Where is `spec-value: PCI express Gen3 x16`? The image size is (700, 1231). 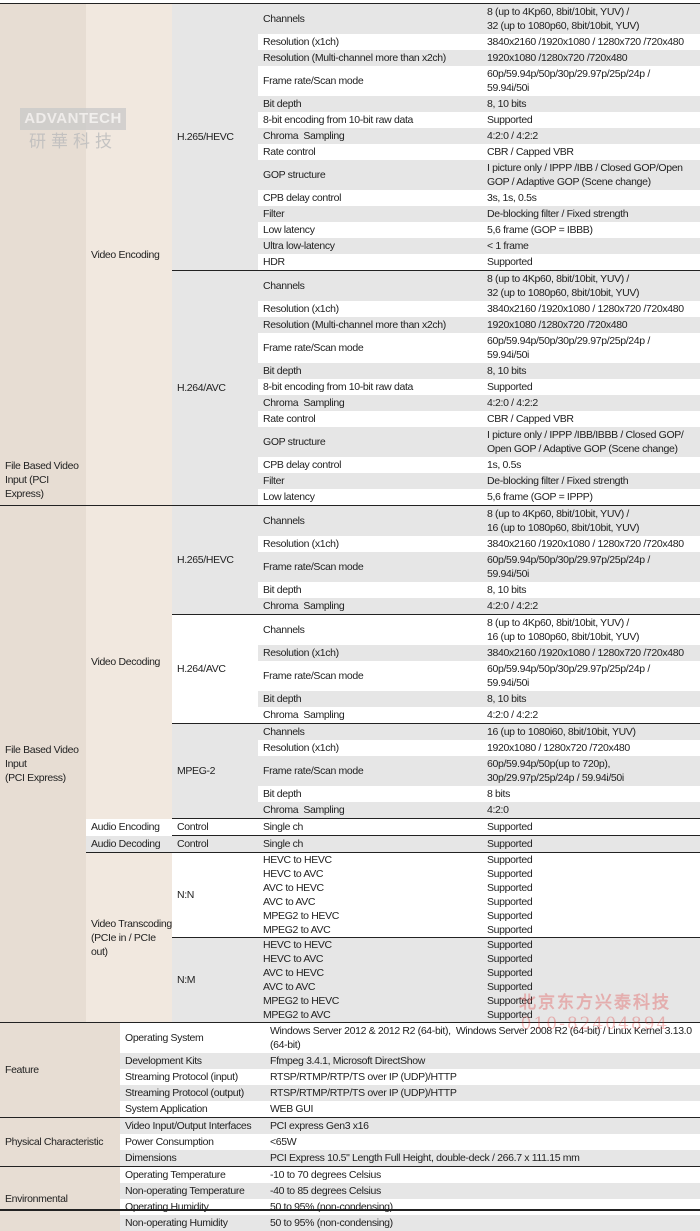
spec-value: PCI express Gen3 x16 is located at coordinates (482, 1126).